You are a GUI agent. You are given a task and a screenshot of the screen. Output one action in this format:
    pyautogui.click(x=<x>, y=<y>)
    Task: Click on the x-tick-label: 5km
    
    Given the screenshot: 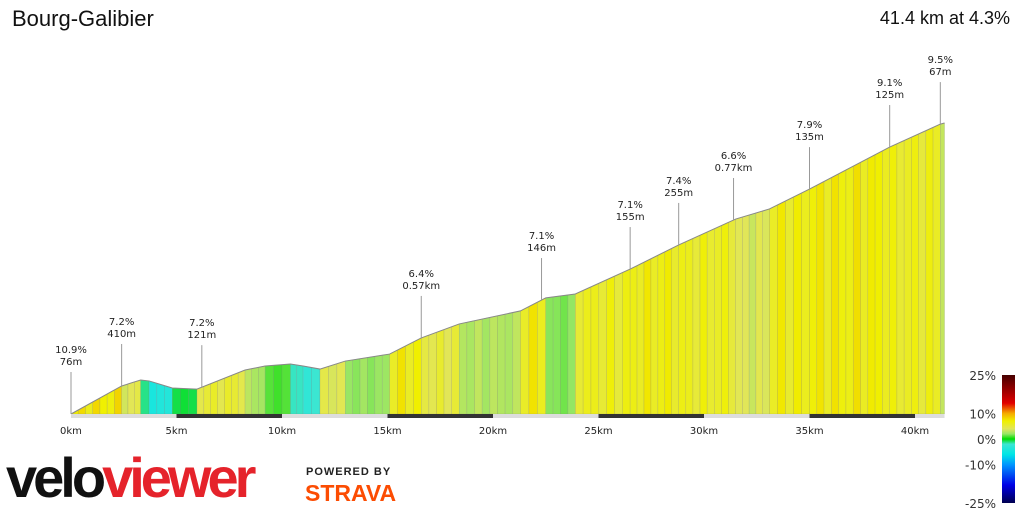 What is the action you would take?
    pyautogui.click(x=177, y=431)
    